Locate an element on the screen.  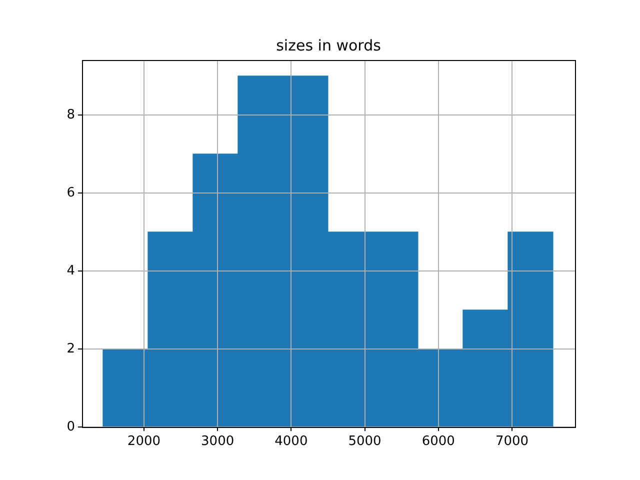
x-tick-label: 3000 is located at coordinates (217, 442).